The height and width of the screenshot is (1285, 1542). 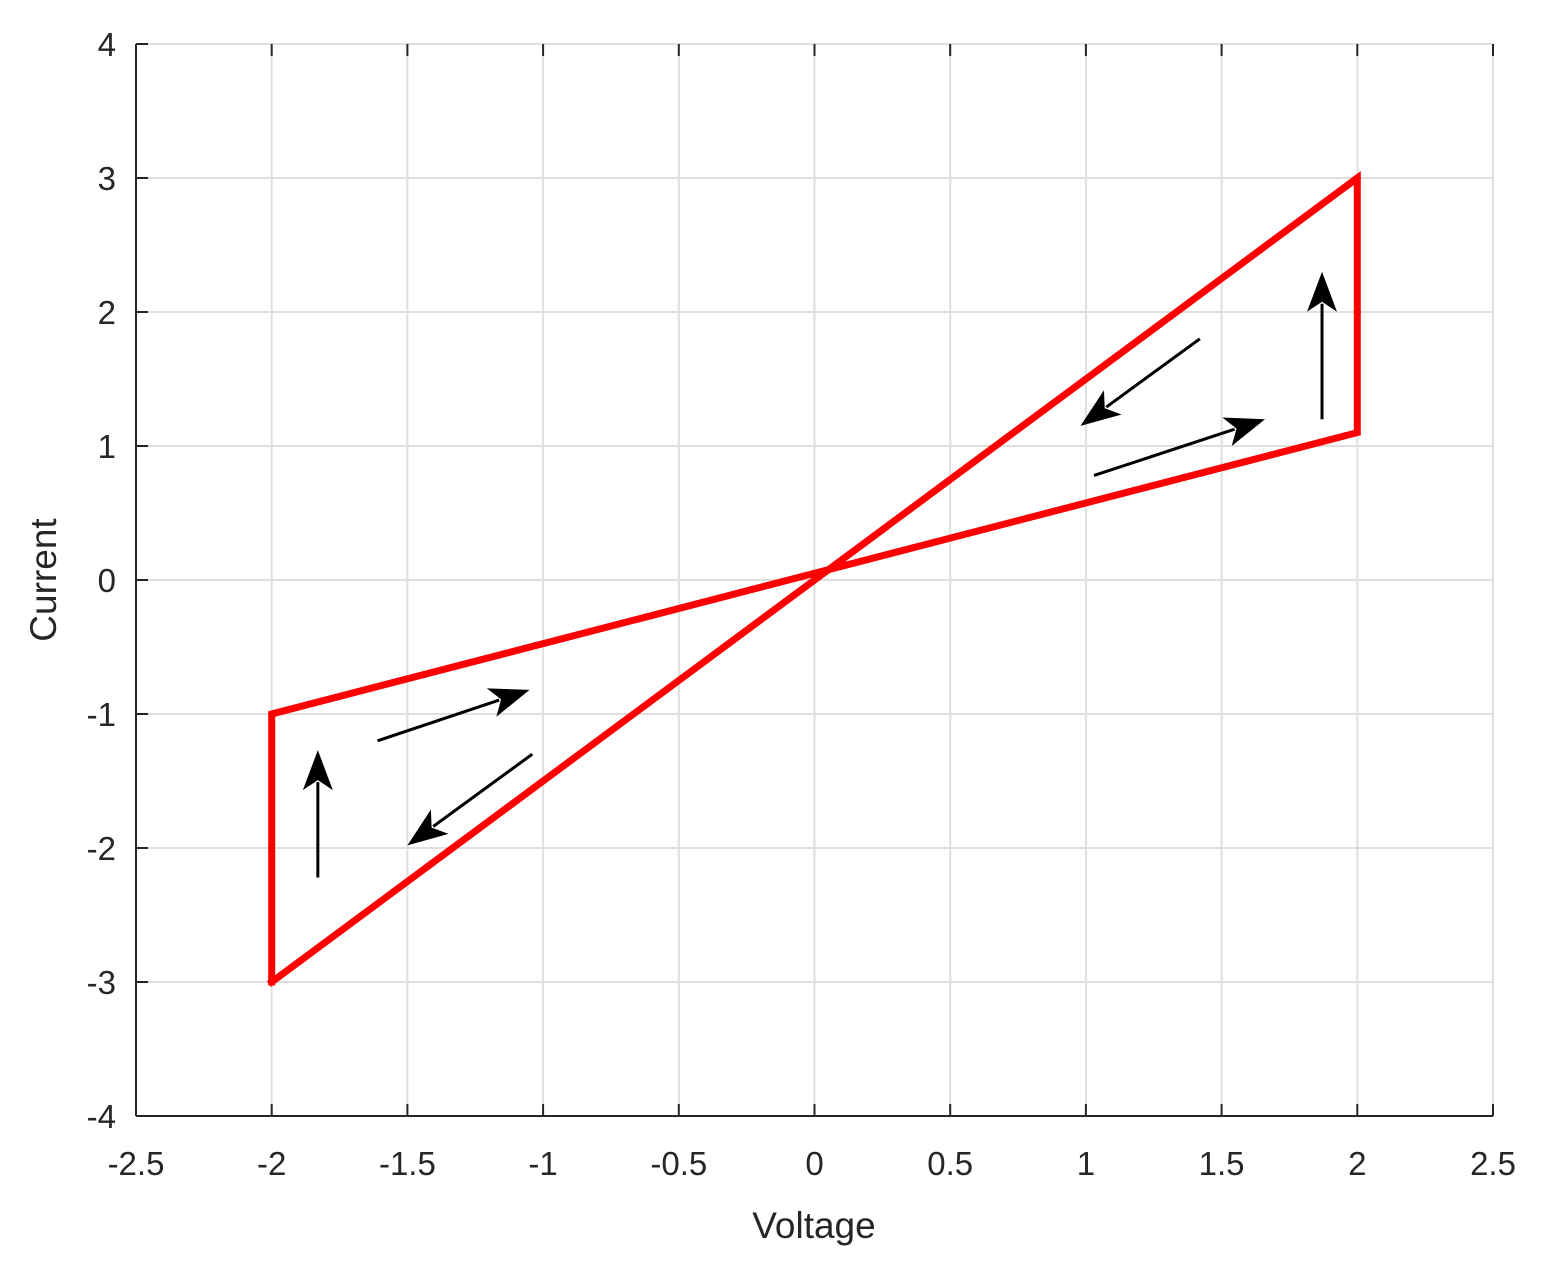 What do you see at coordinates (101, 714) in the screenshot?
I see `y-tick-label: -1` at bounding box center [101, 714].